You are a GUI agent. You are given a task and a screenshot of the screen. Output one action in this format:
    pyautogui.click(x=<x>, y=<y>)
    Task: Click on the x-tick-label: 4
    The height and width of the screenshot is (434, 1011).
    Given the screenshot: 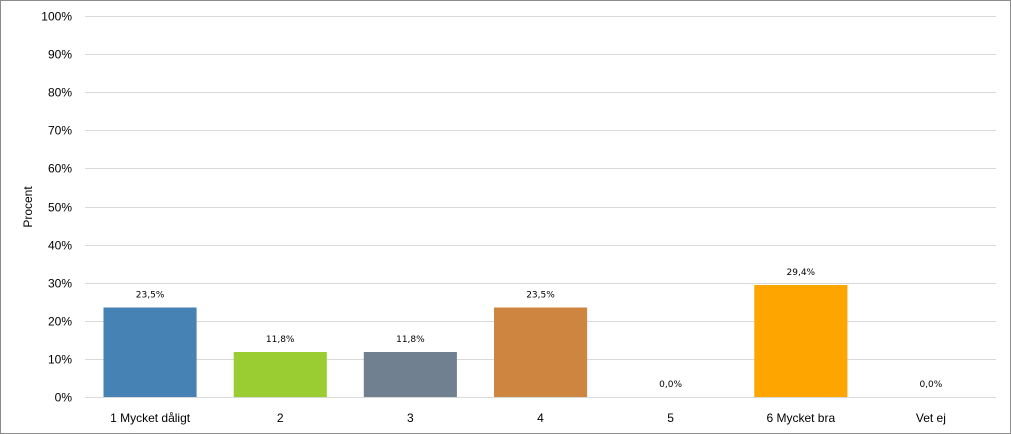 What is the action you would take?
    pyautogui.click(x=540, y=418)
    